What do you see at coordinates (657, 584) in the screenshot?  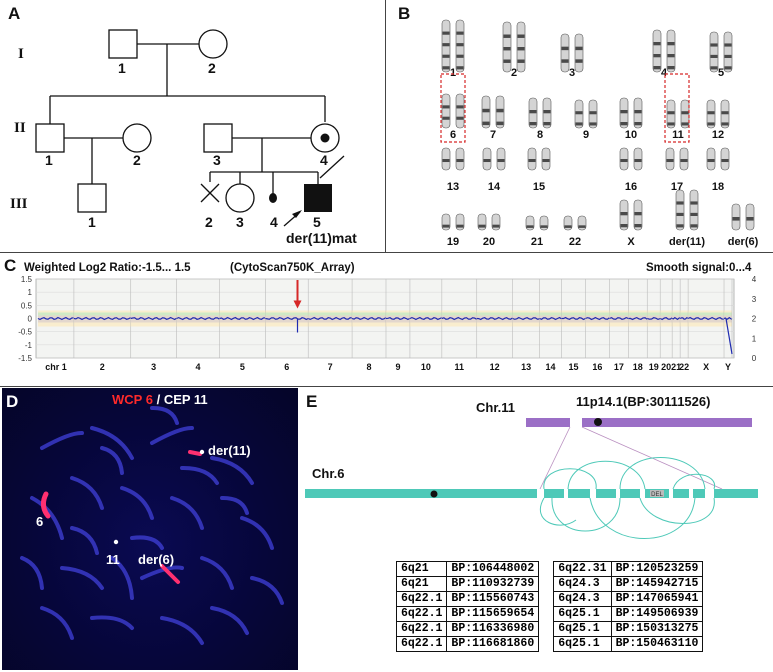 I see `bp-position: BP:145942715` at bounding box center [657, 584].